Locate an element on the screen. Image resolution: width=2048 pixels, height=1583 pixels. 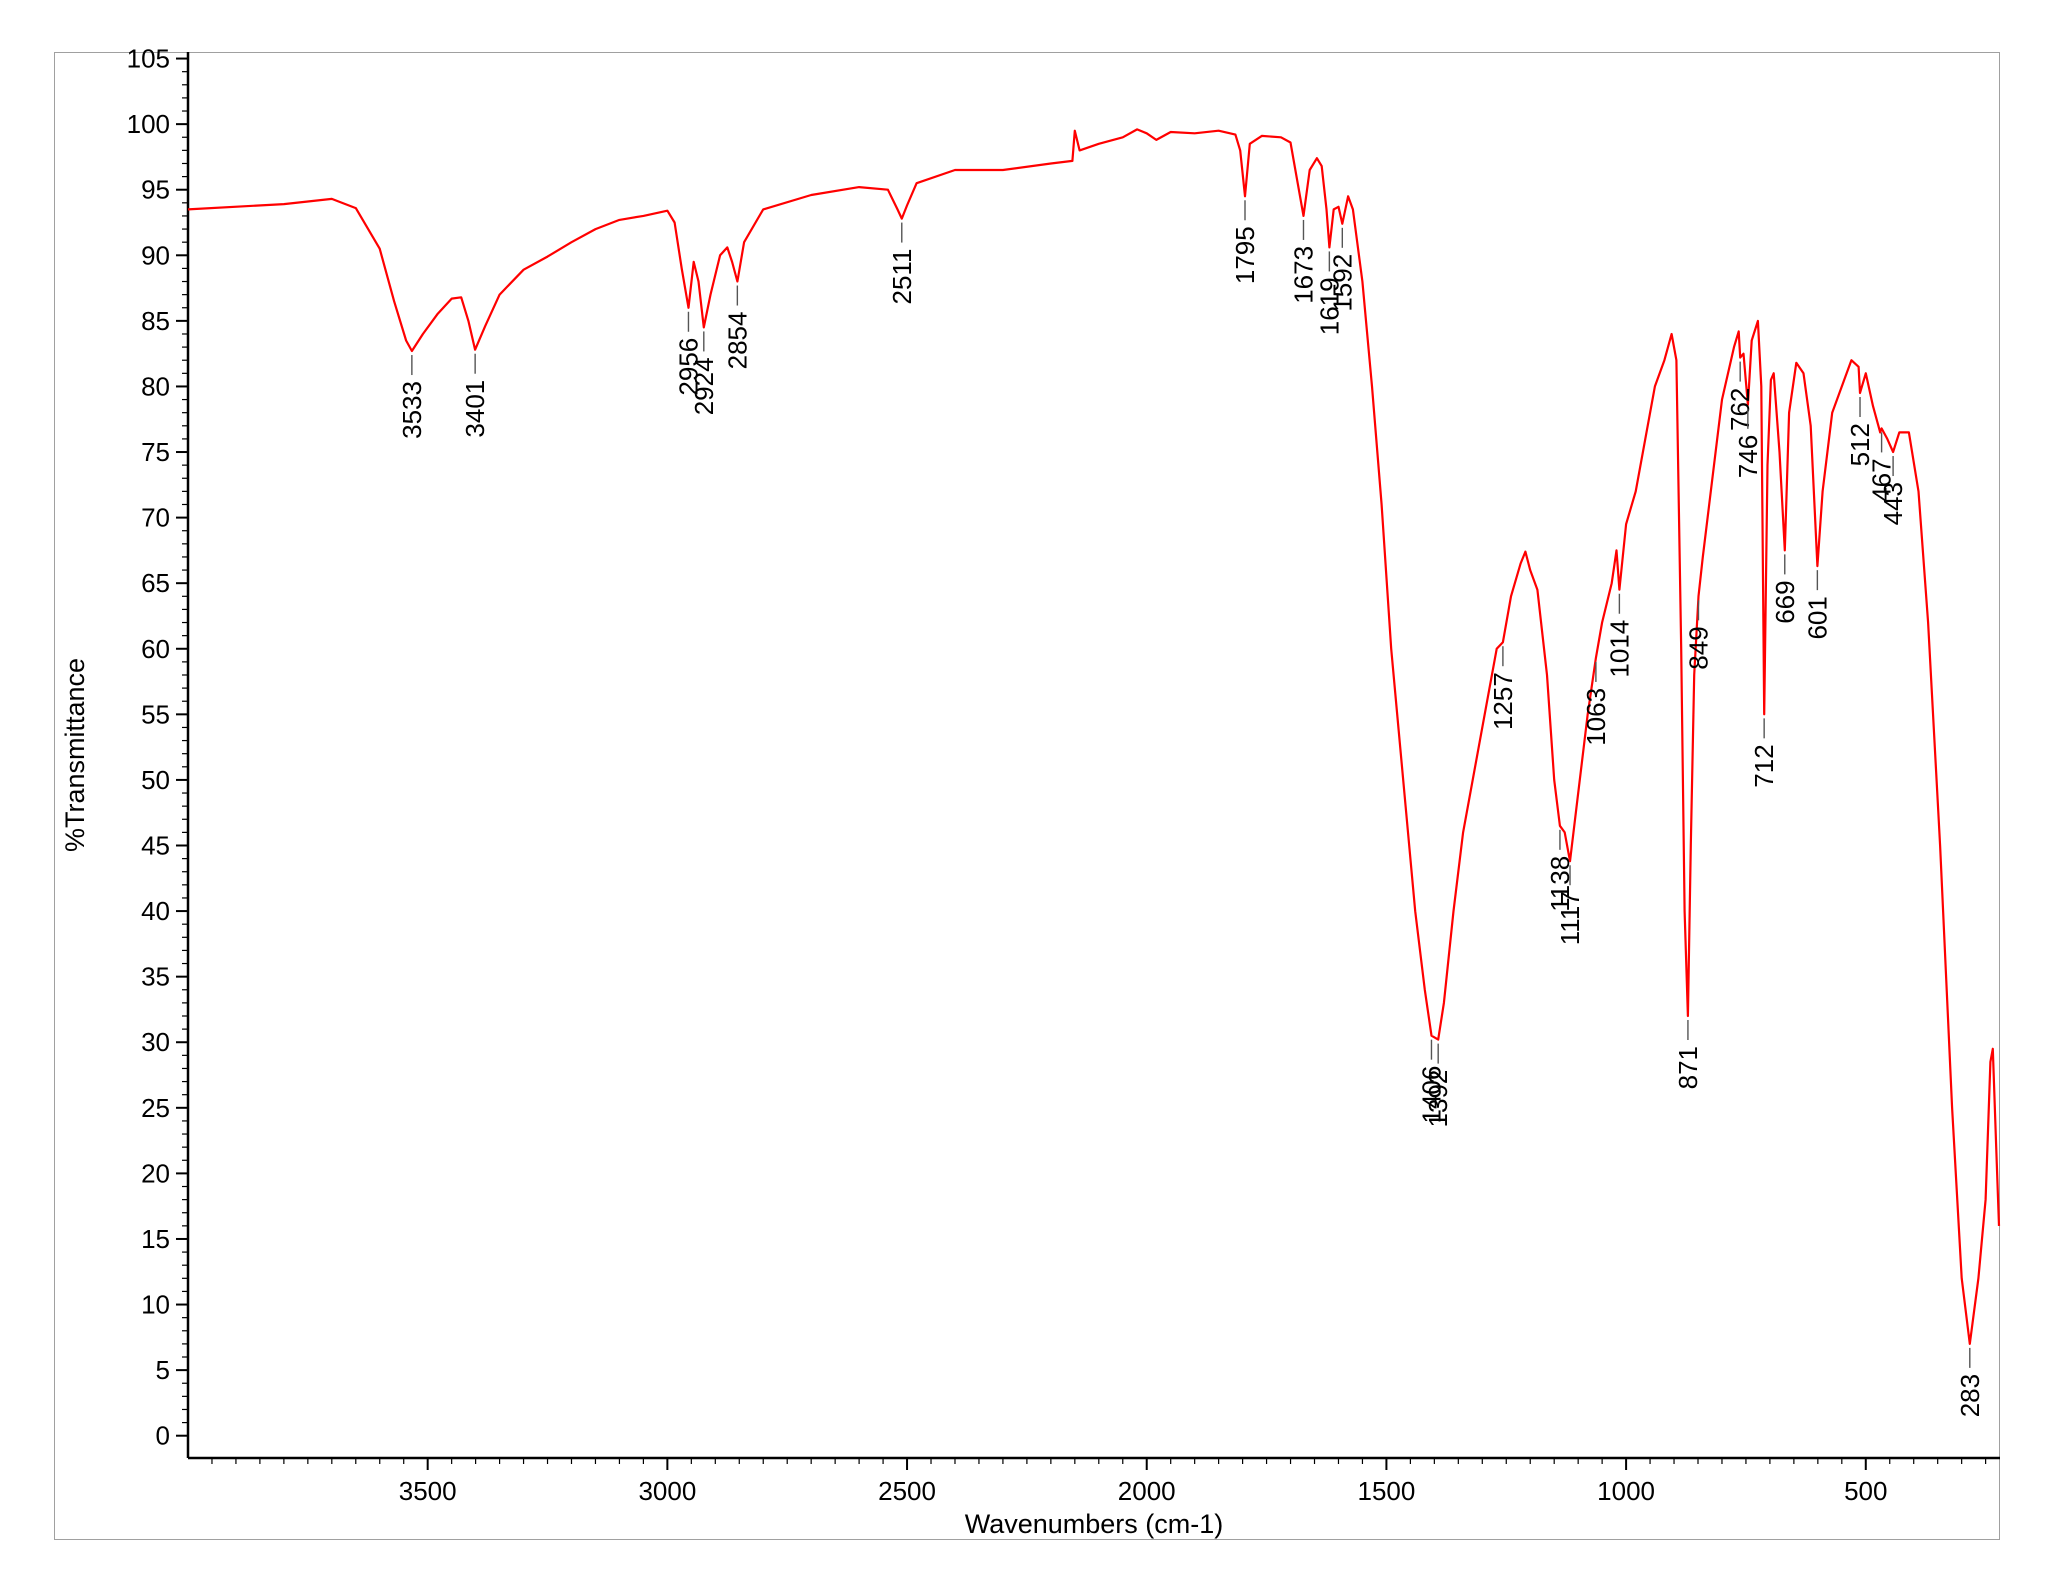
peak-label-group: 1257 is located at coordinates (1503, 688).